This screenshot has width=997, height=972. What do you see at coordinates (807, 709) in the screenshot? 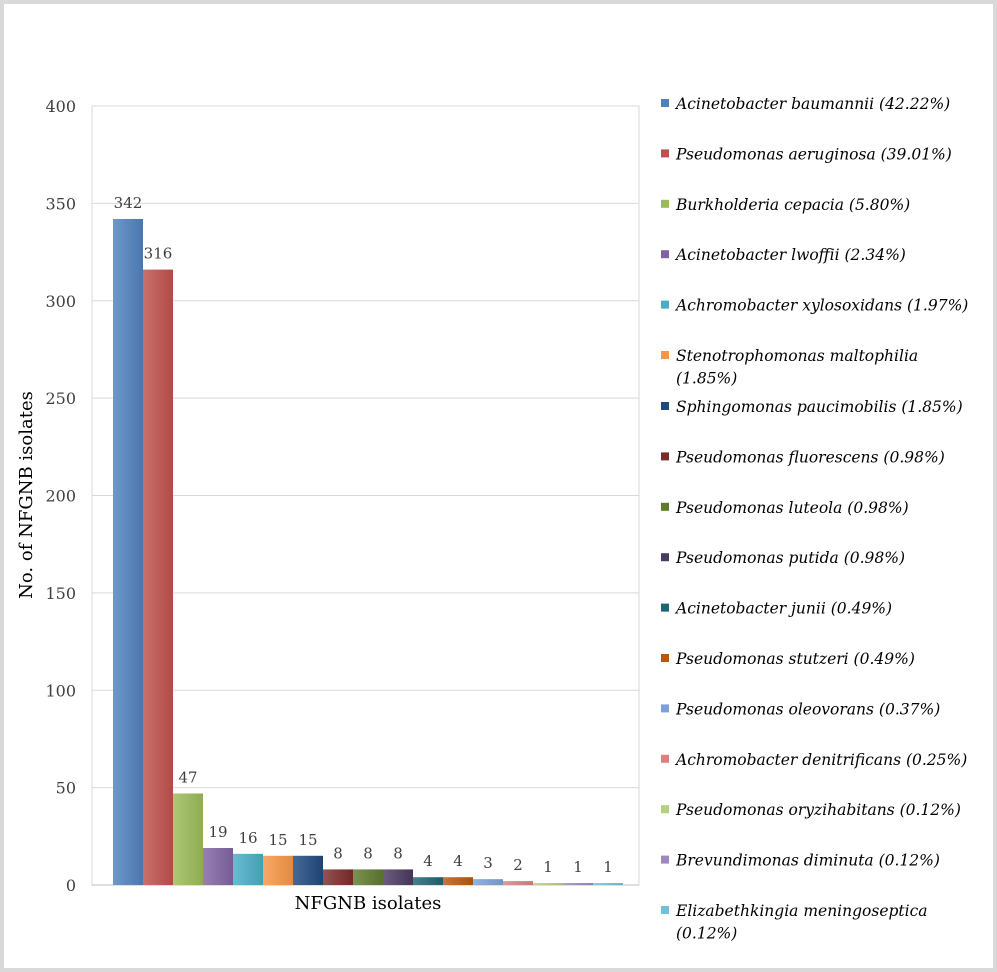
I see `legend-label: Pseudomonas oleovorans (0.37%)` at bounding box center [807, 709].